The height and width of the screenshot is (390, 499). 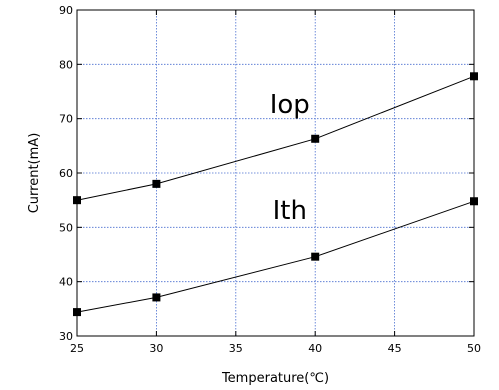 I want to click on x-tick-label: 50, so click(x=474, y=348).